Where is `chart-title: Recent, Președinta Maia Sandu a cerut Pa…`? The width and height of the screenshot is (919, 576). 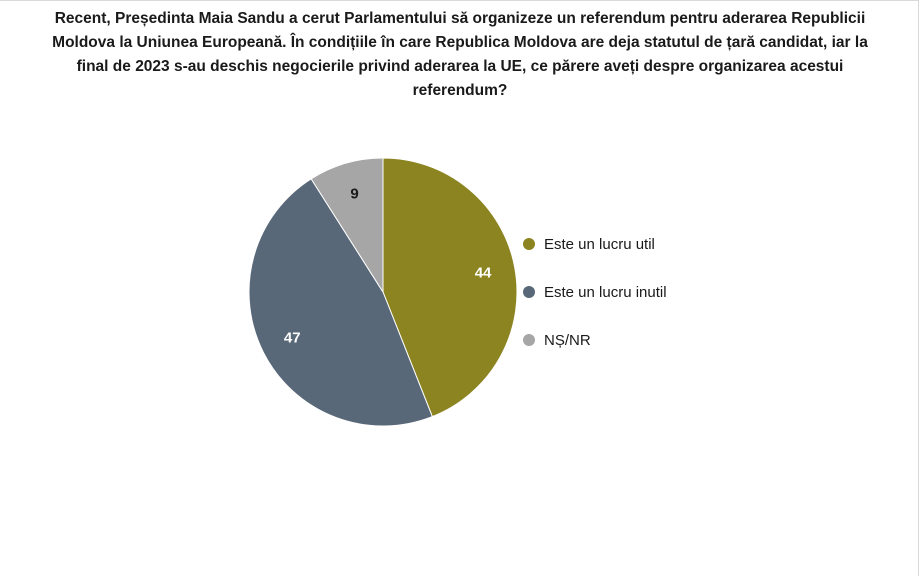 chart-title: Recent, Președinta Maia Sandu a cerut Pa… is located at coordinates (460, 54).